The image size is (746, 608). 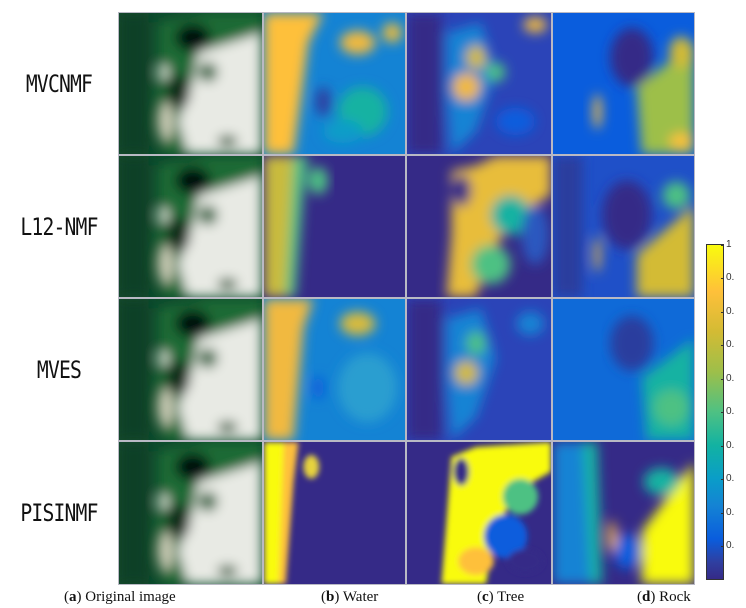 What do you see at coordinates (334, 83) in the screenshot?
I see `water-map-mvcnmf` at bounding box center [334, 83].